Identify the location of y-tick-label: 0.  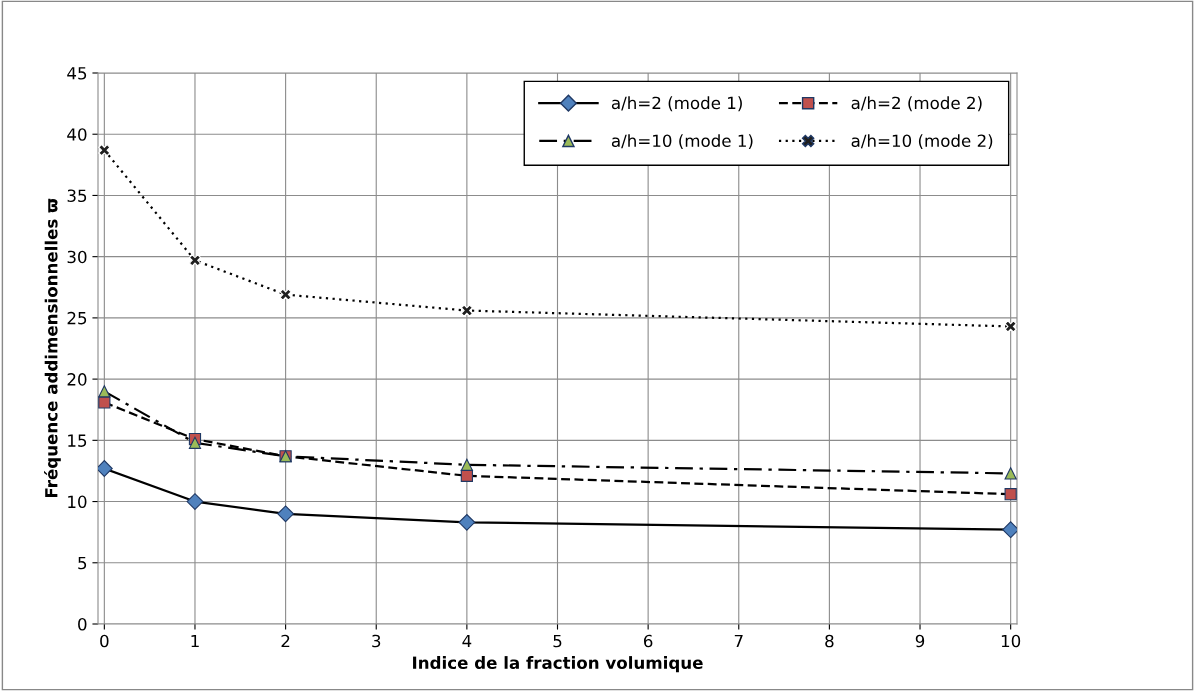
(82, 624).